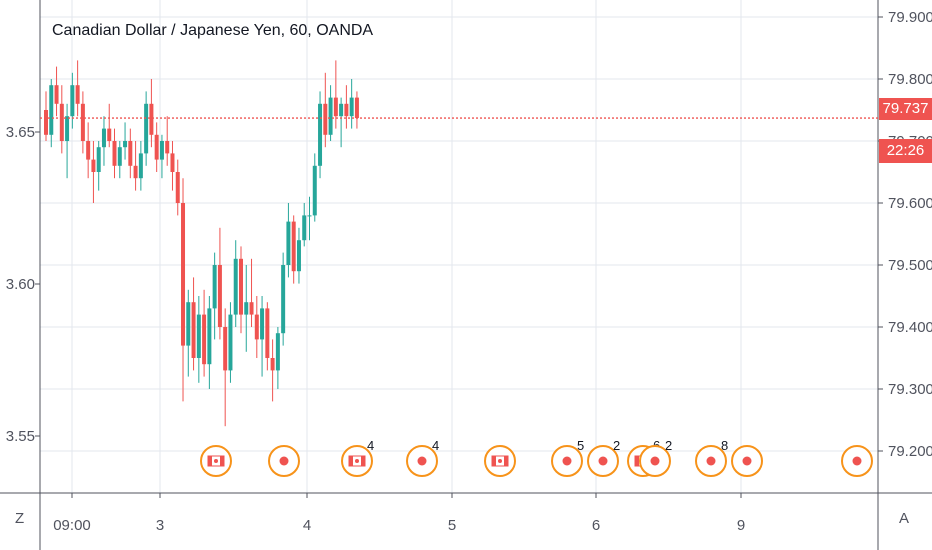  Describe the element at coordinates (905, 109) in the screenshot. I see `last-price-badge: 79.737` at that location.